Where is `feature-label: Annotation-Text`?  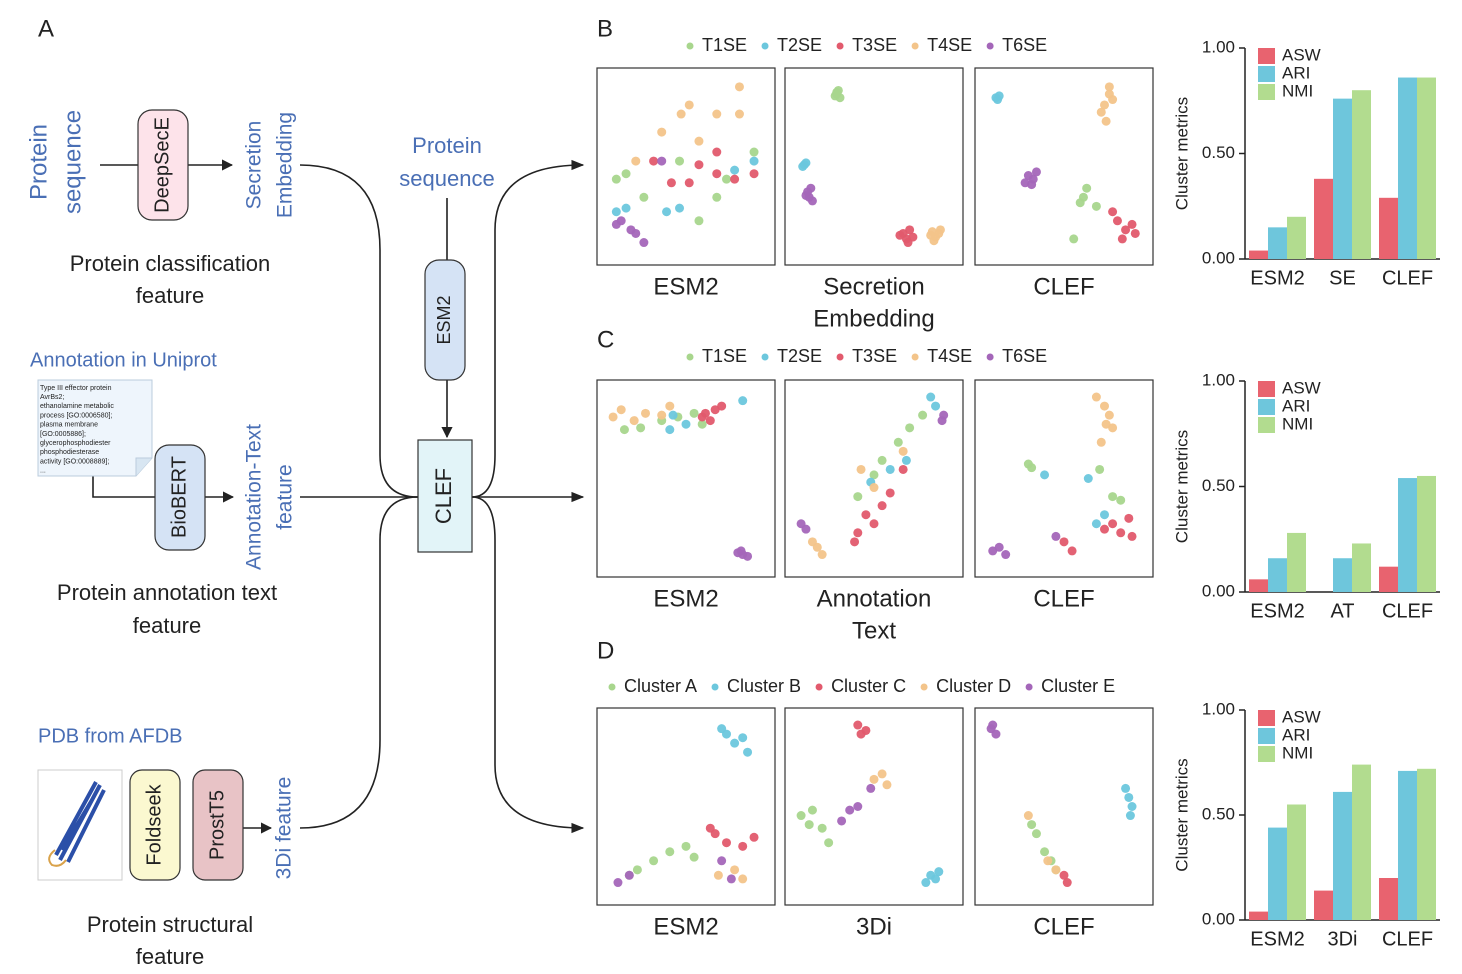 feature-label: Annotation-Text is located at coordinates (254, 497).